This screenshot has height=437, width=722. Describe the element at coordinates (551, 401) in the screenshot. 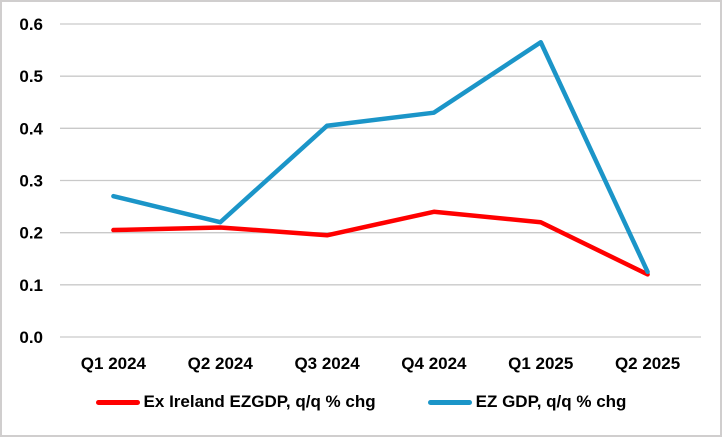

I see `legend-label-ez-gdp: EZ GDP, q/q % chg` at that location.